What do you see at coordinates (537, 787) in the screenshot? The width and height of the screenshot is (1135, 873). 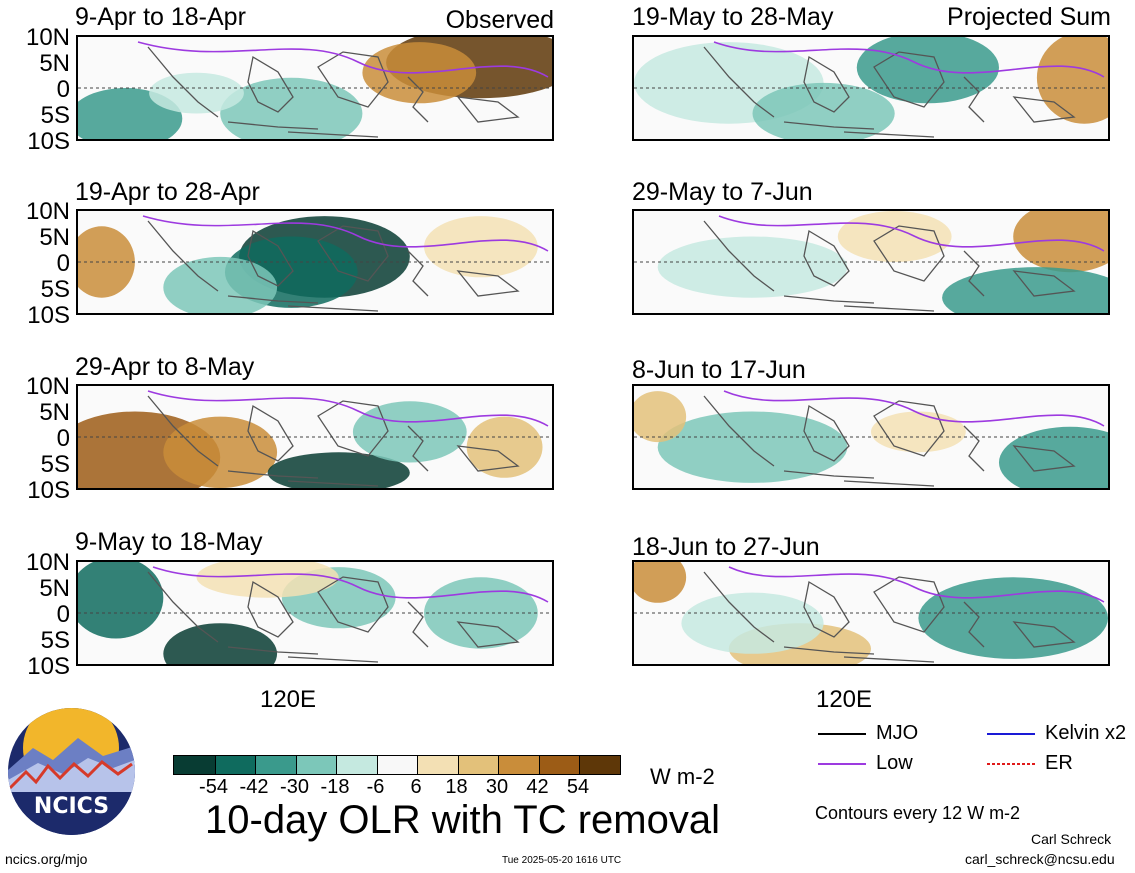 I see `colorbar-label: 42` at bounding box center [537, 787].